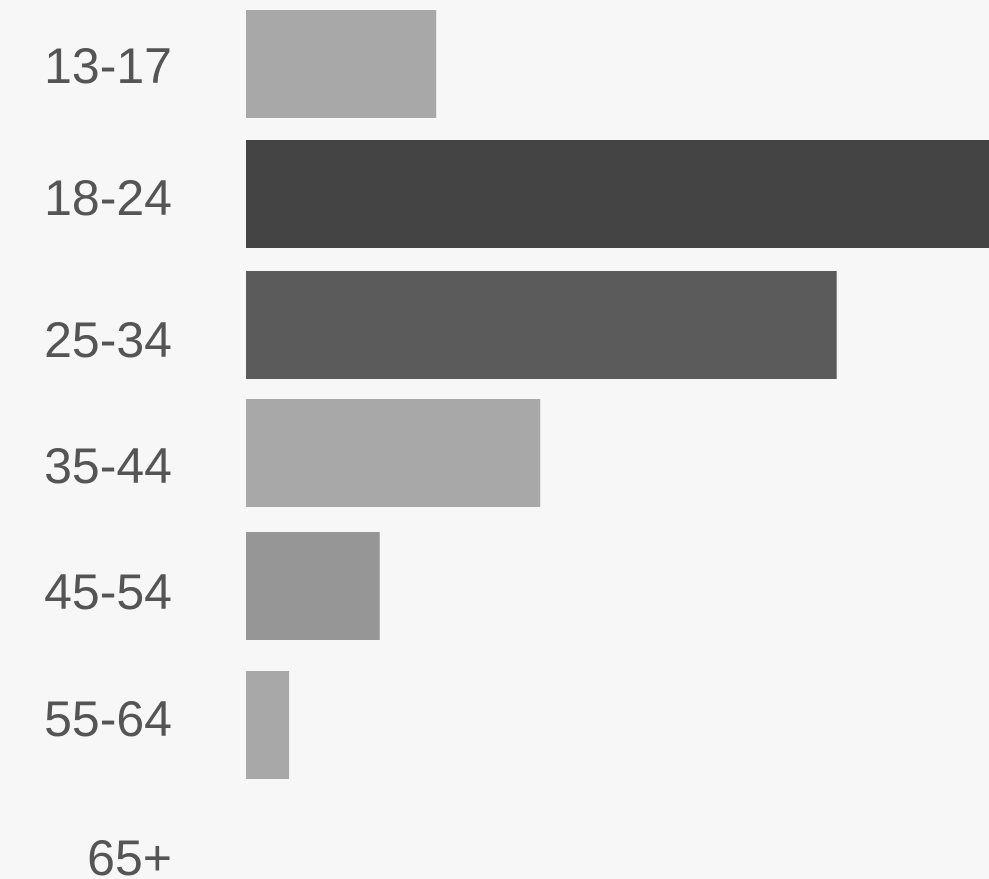 The image size is (989, 879). I want to click on tick-label-35-44: 35-44, so click(108, 466).